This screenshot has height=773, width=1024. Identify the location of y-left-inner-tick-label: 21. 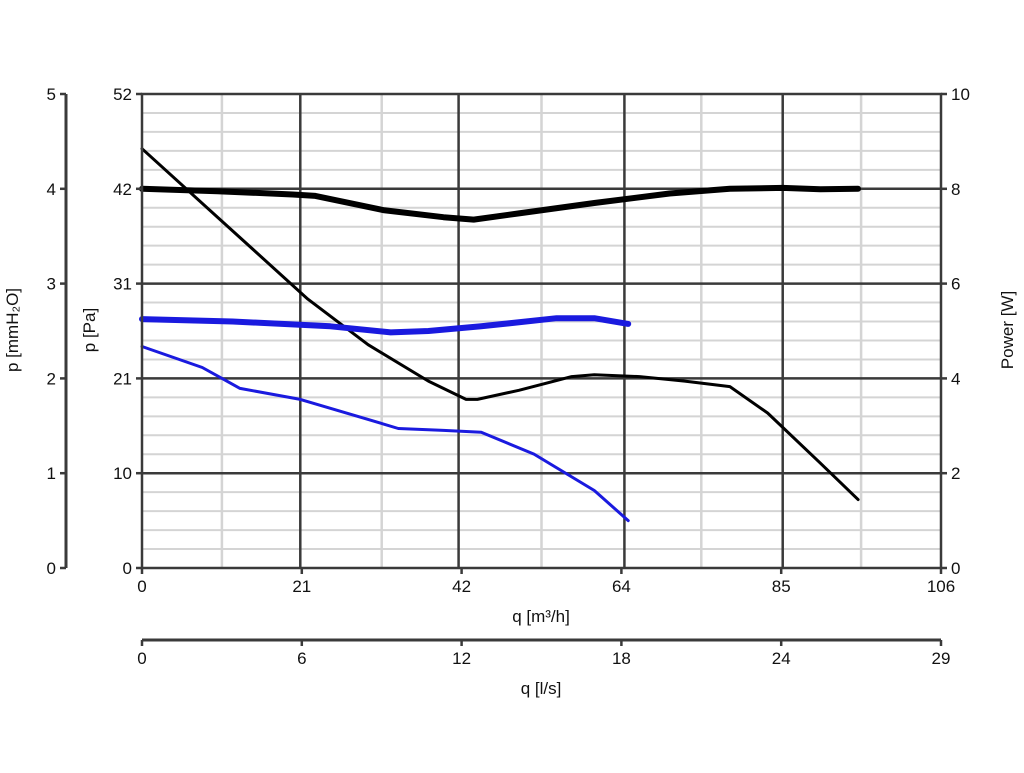
(122, 378).